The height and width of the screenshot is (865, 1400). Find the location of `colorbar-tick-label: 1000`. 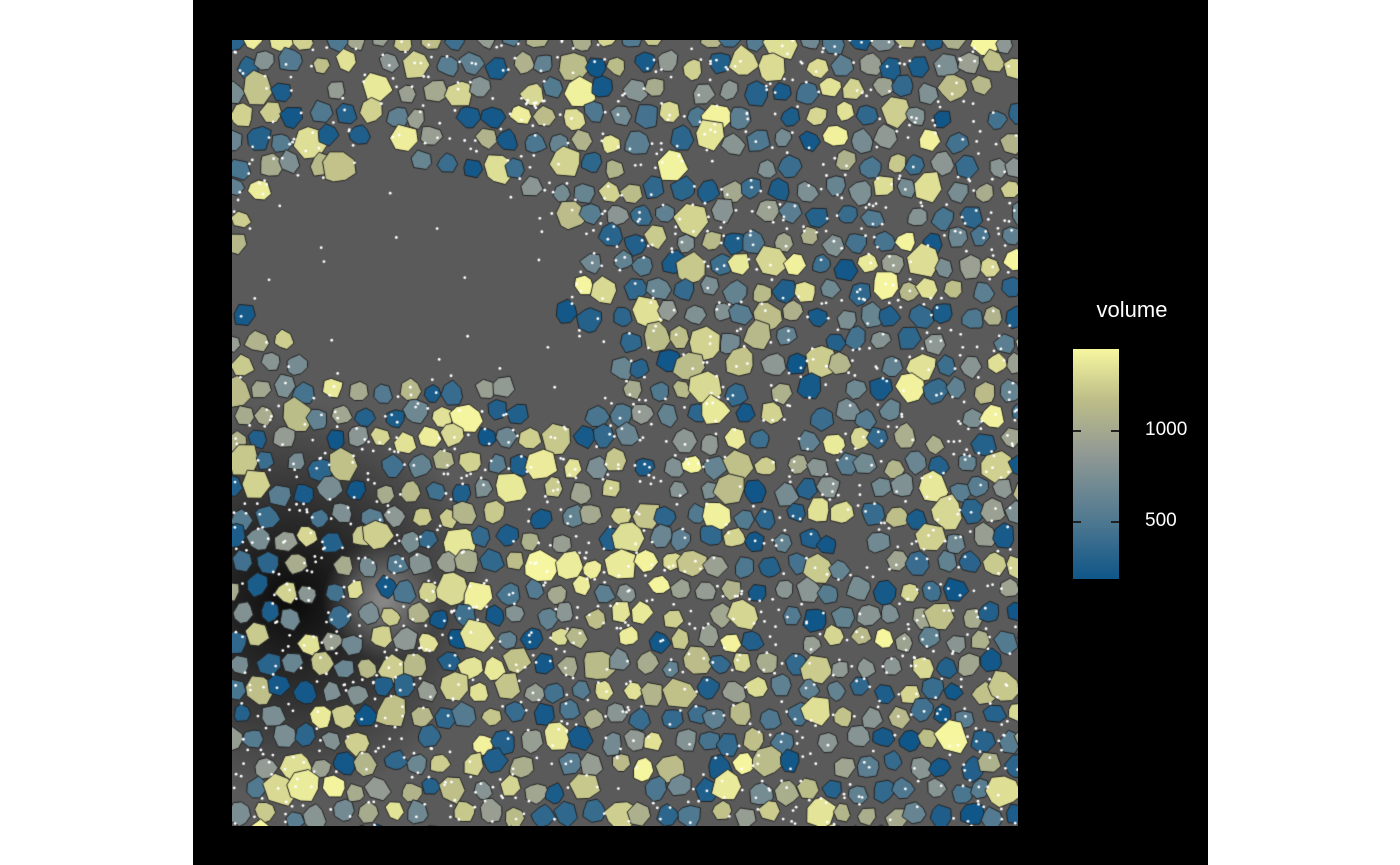

colorbar-tick-label: 1000 is located at coordinates (1166, 430).